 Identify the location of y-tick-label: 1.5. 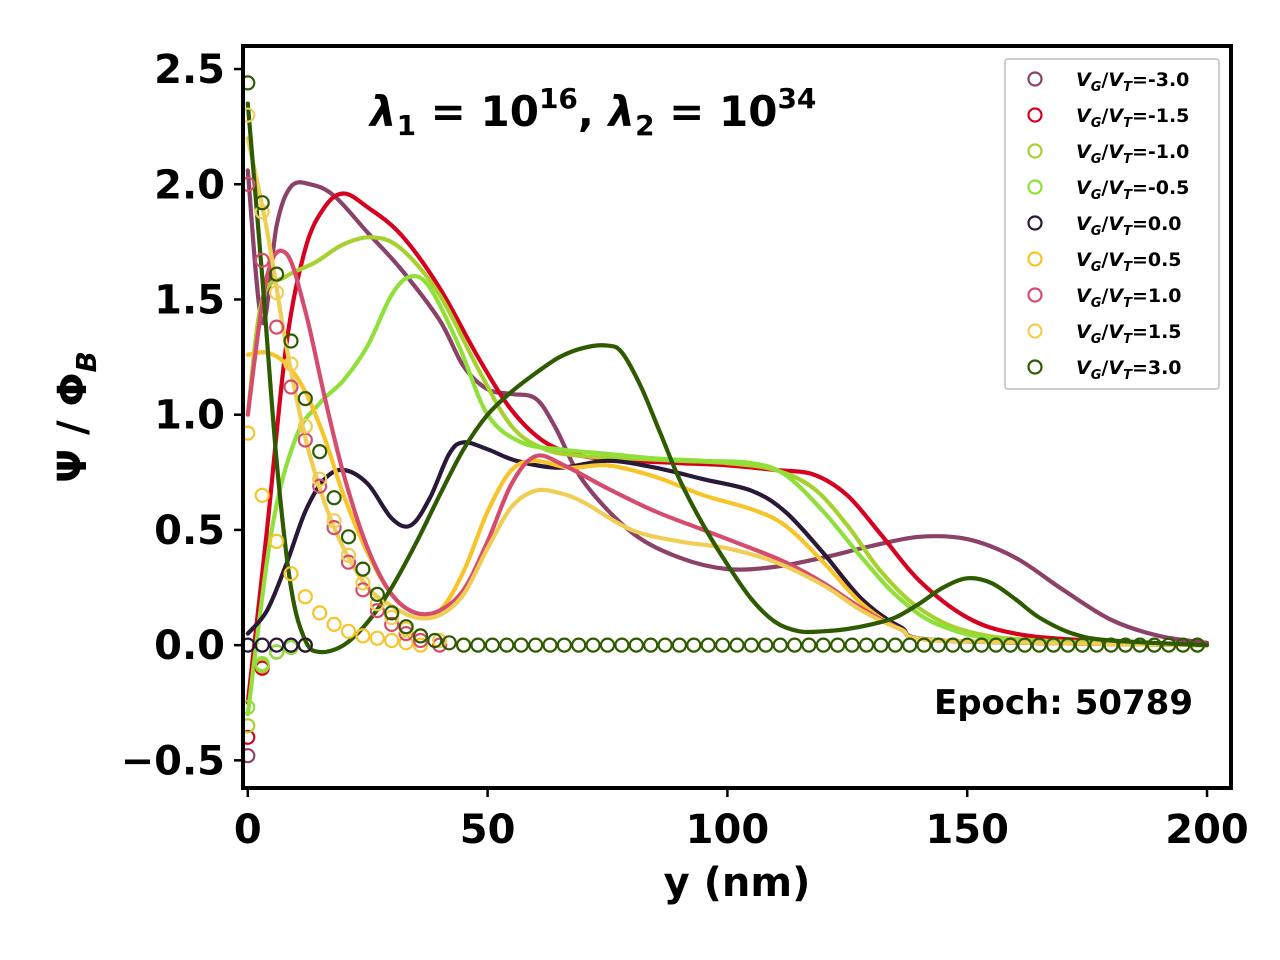
(189, 300).